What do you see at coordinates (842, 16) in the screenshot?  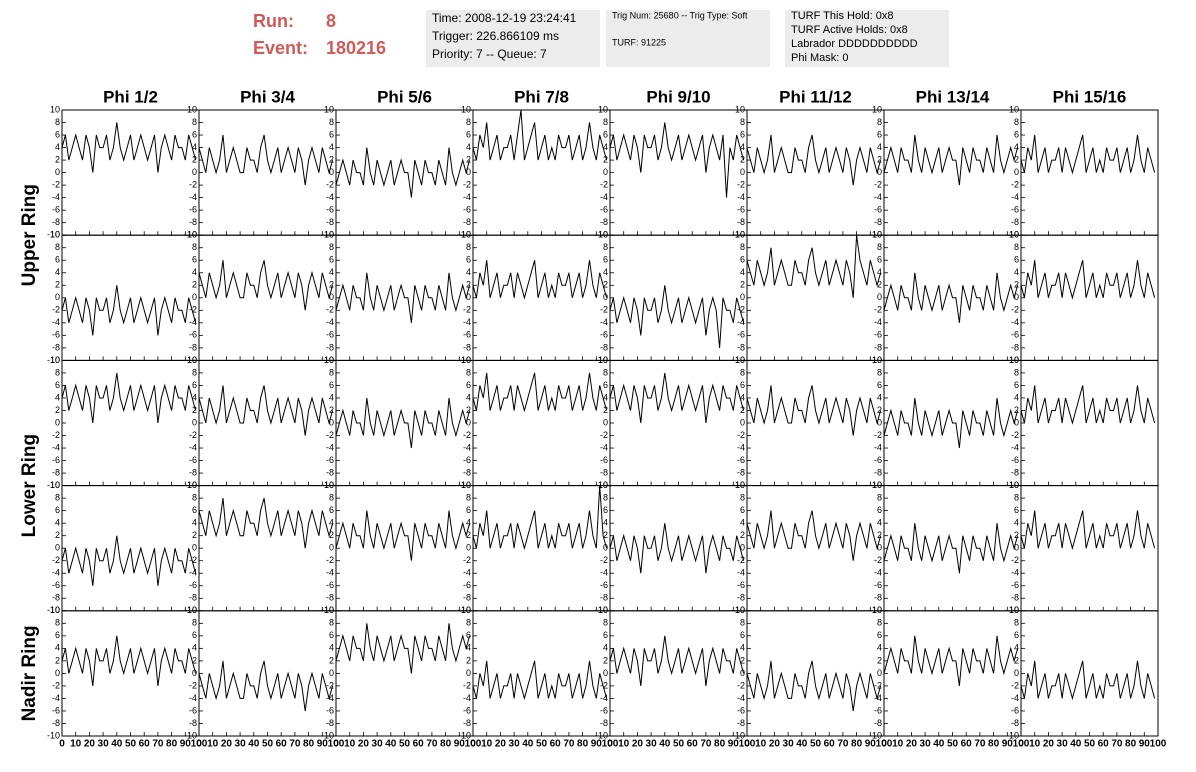 I see `info-line: TURF This Hold: 0x8` at bounding box center [842, 16].